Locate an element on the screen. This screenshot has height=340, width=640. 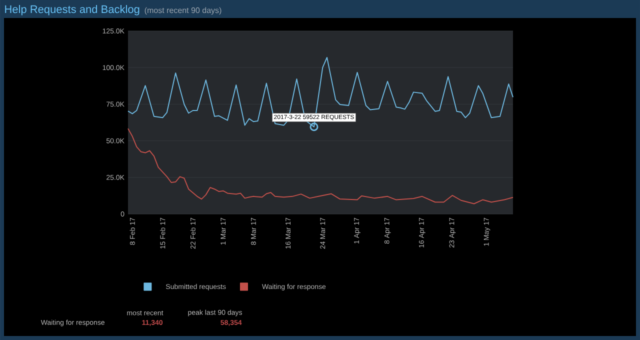
chart-subtitle: (most recent 90 days) is located at coordinates (183, 11).